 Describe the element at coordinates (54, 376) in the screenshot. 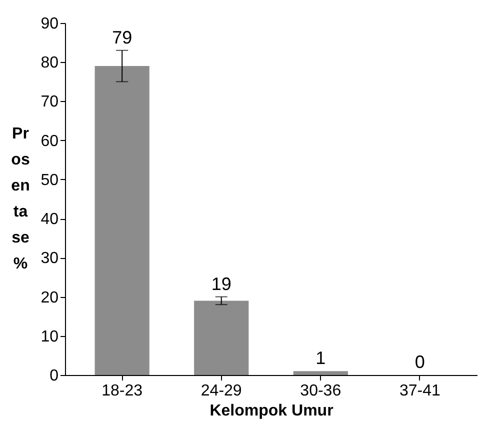

I see `y-tick-label: 0` at that location.